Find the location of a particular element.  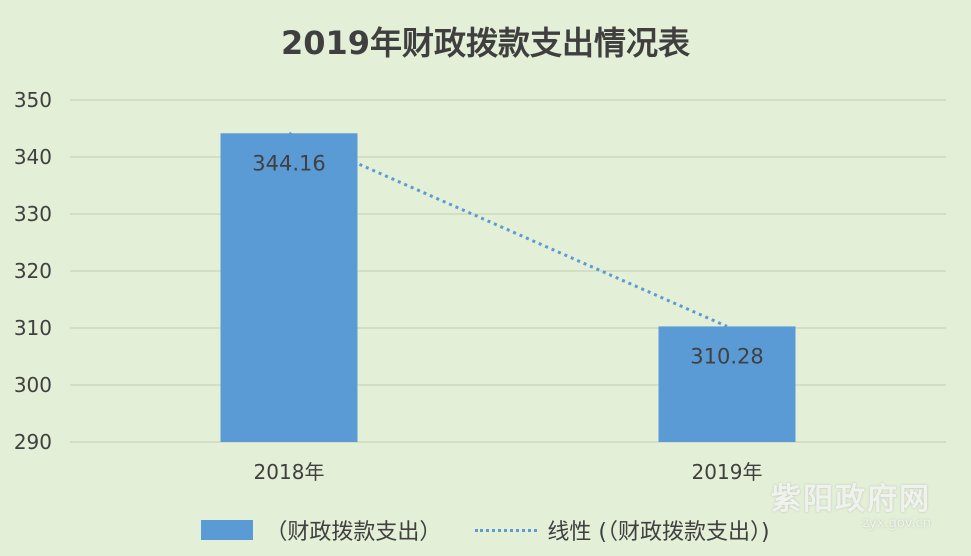

legend-trend-label: 线性 (（财政拨款支出）) is located at coordinates (658, 532).